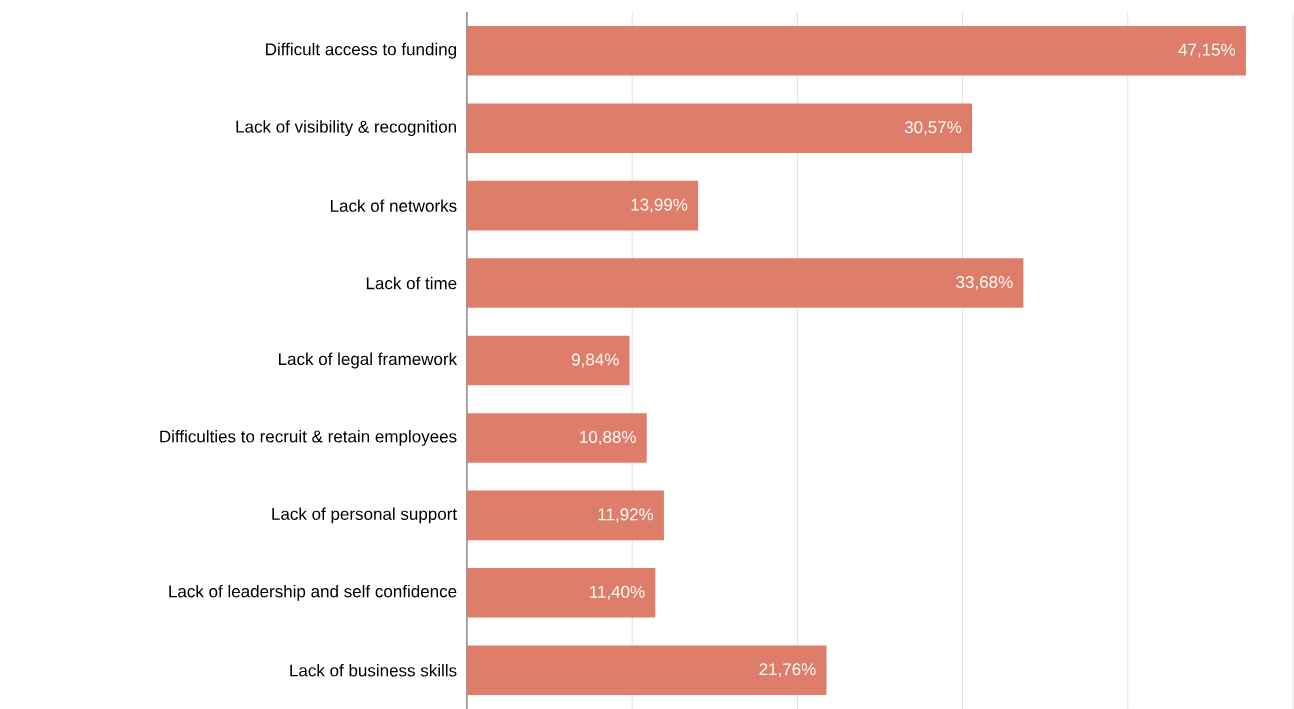  I want to click on data-label: 21,76%, so click(787, 670).